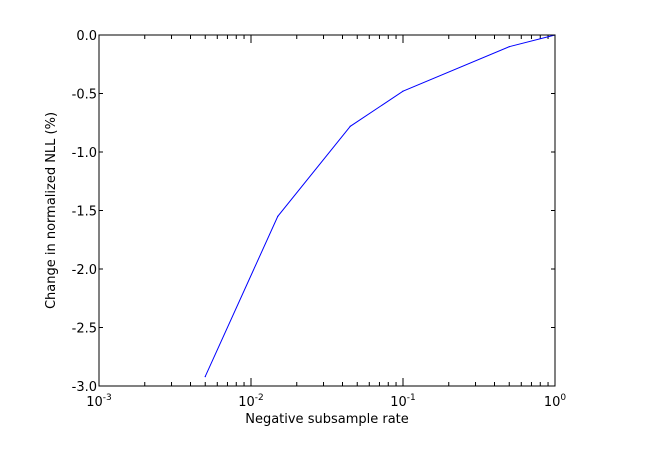 The width and height of the screenshot is (659, 457). Describe the element at coordinates (84, 387) in the screenshot. I see `y-tick-label: -3.0` at that location.